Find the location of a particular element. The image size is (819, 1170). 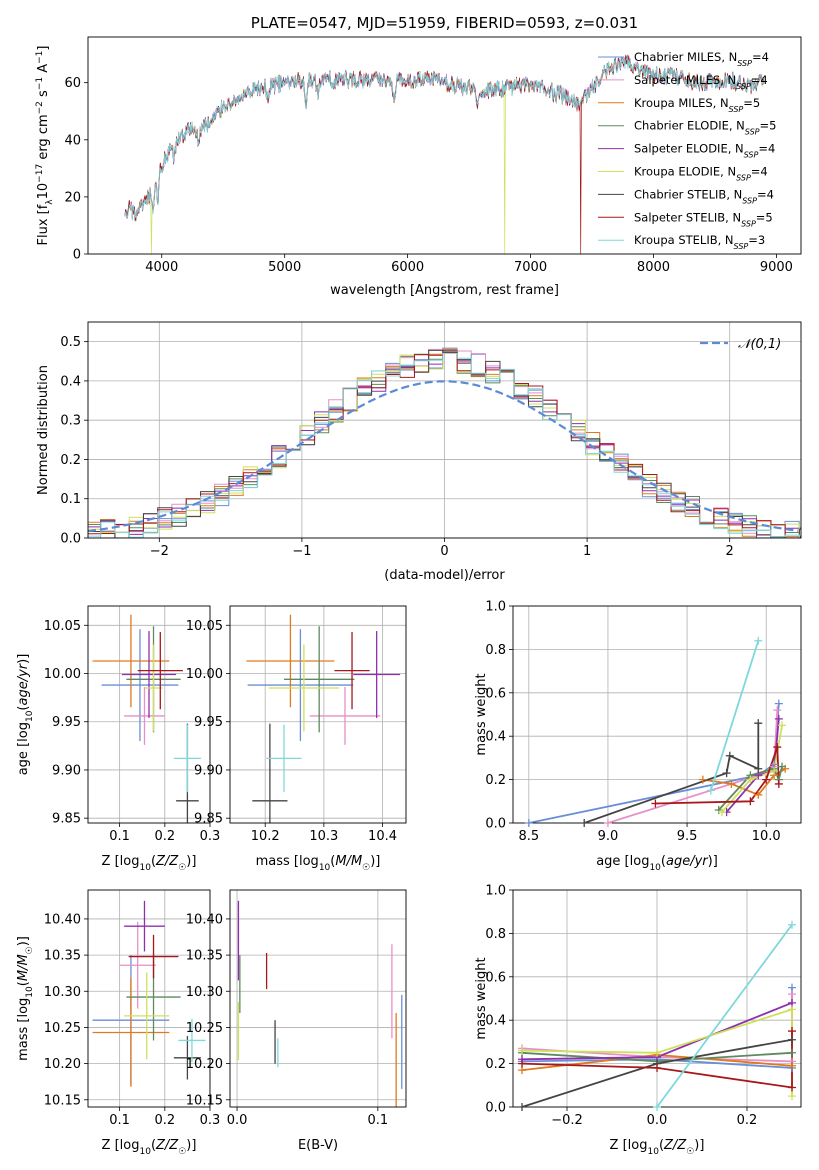

y-tick-label: 10.30 is located at coordinates (204, 992).